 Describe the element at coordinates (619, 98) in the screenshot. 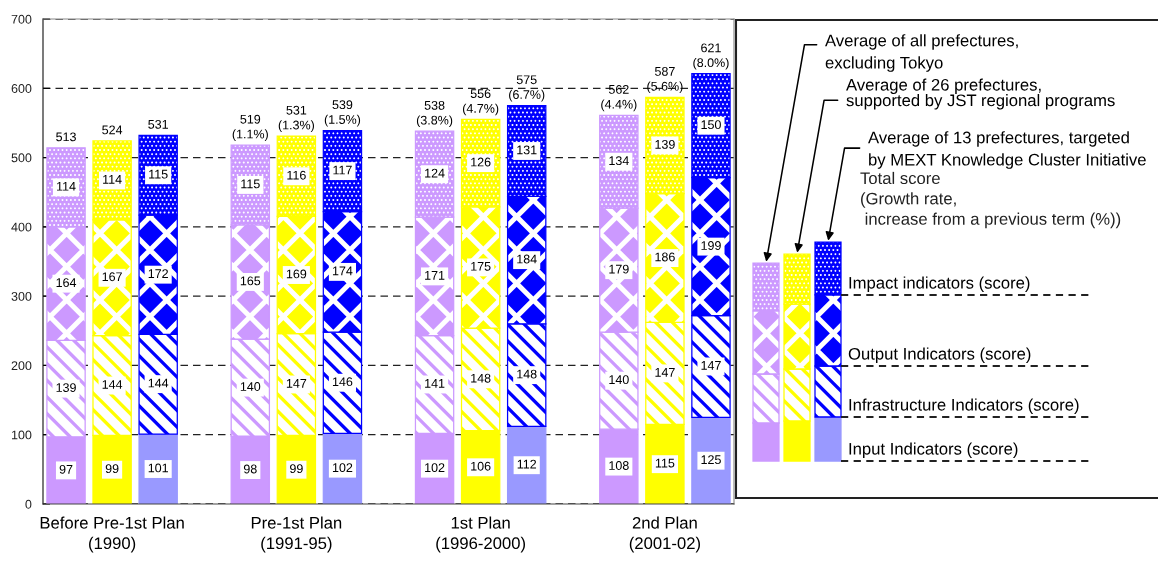

I see `total-label: 562 (4.4%)` at that location.